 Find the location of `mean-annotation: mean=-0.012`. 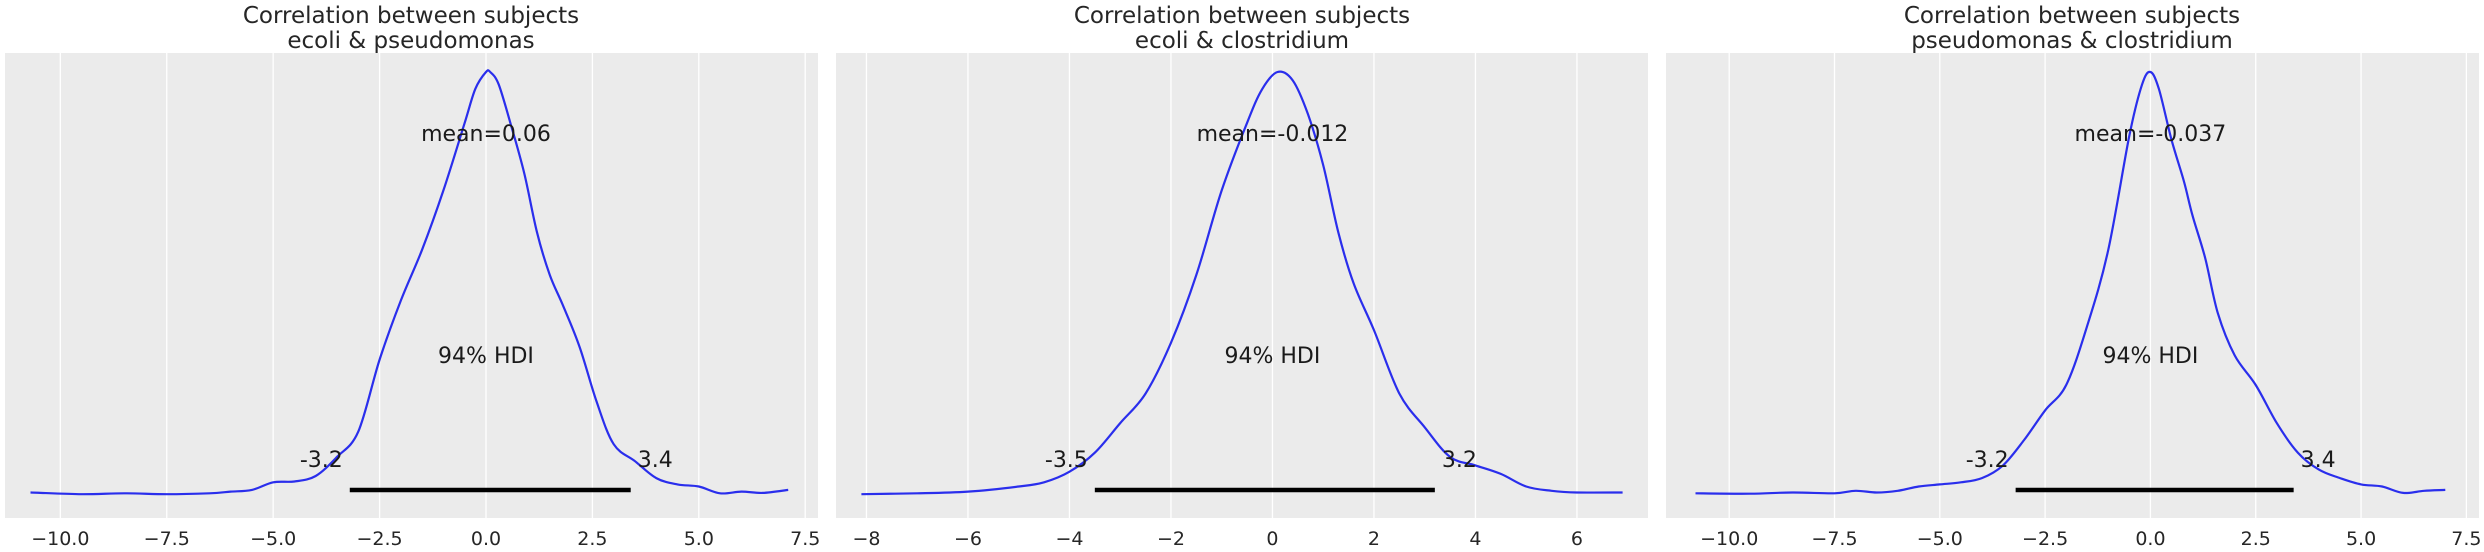

mean-annotation: mean=-0.012 is located at coordinates (1273, 134).